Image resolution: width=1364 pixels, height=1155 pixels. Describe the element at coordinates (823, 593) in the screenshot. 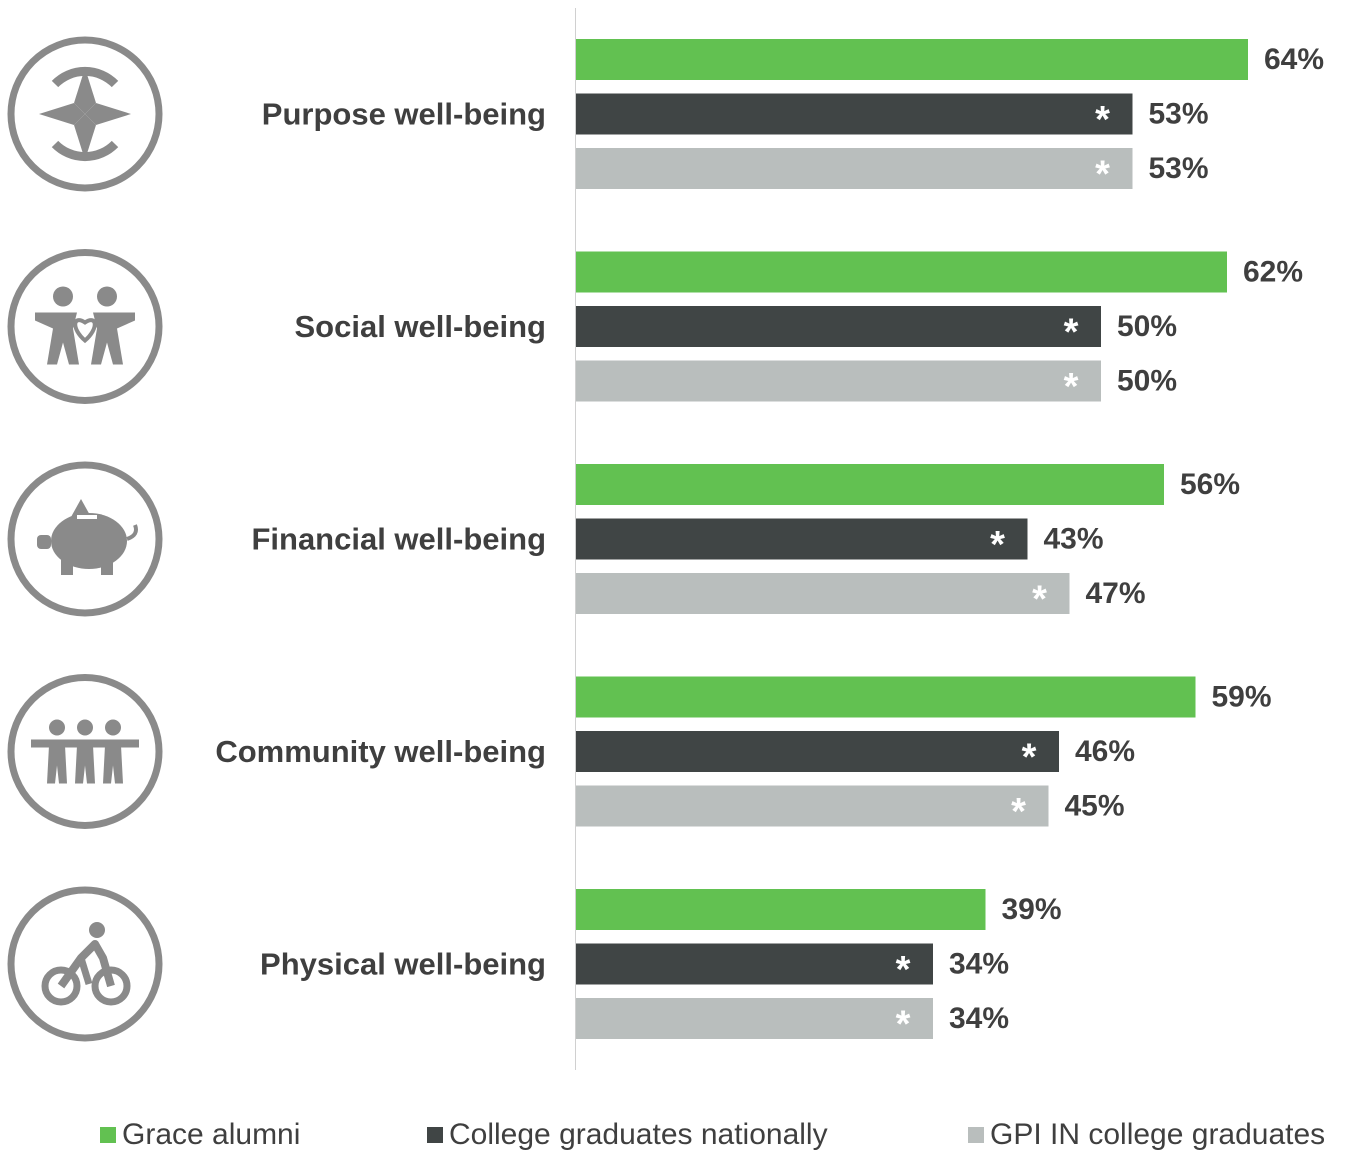

I see `bar-financial-well-being-gpi-in-college-graduates` at that location.